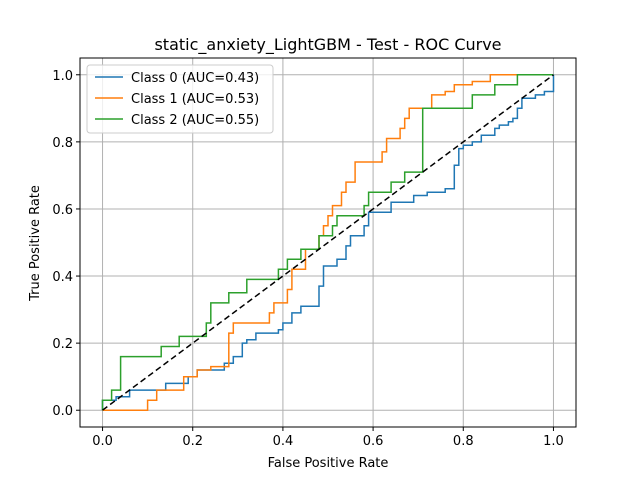  I want to click on y-tick-label: 1.0, so click(62, 76).